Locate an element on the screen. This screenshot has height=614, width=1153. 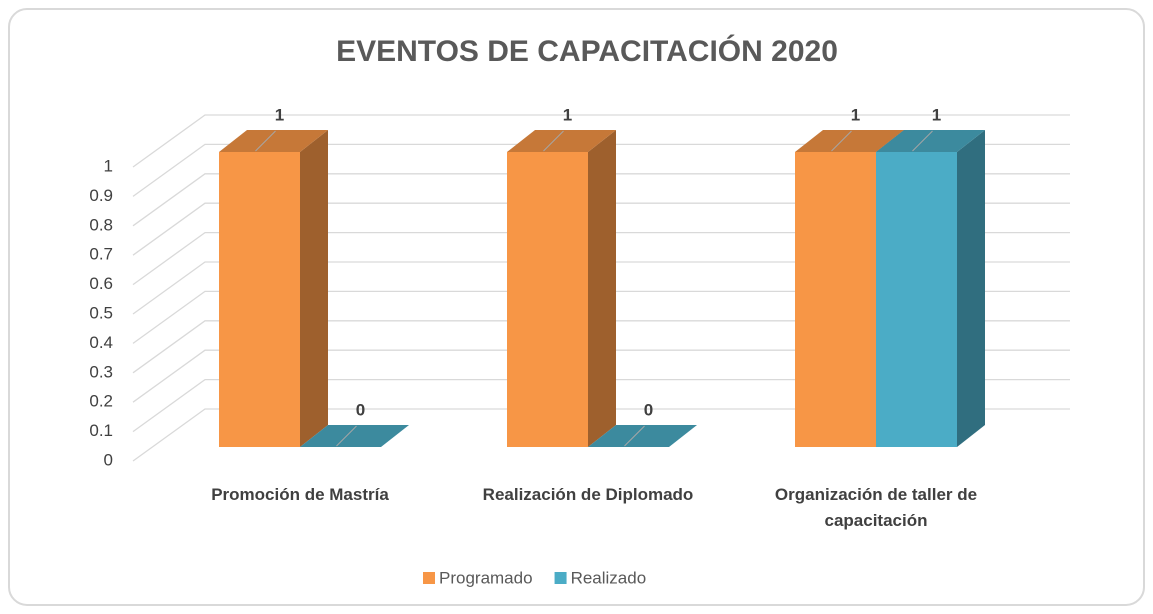
y-tick-label: 0.3 is located at coordinates (101, 371).